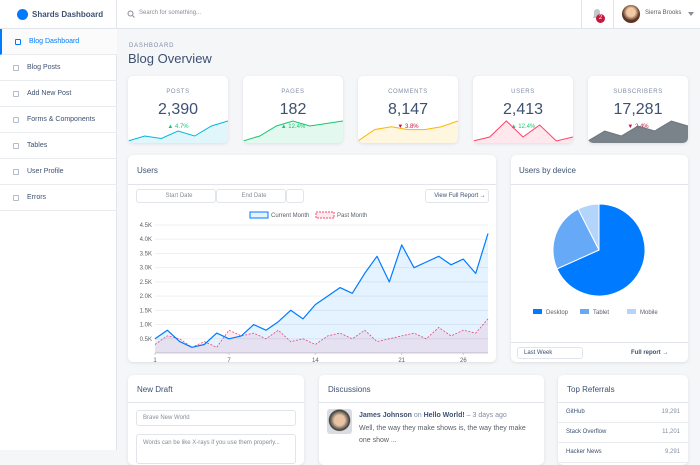 The width and height of the screenshot is (700, 465). I want to click on legend-label: Tablet, so click(601, 313).